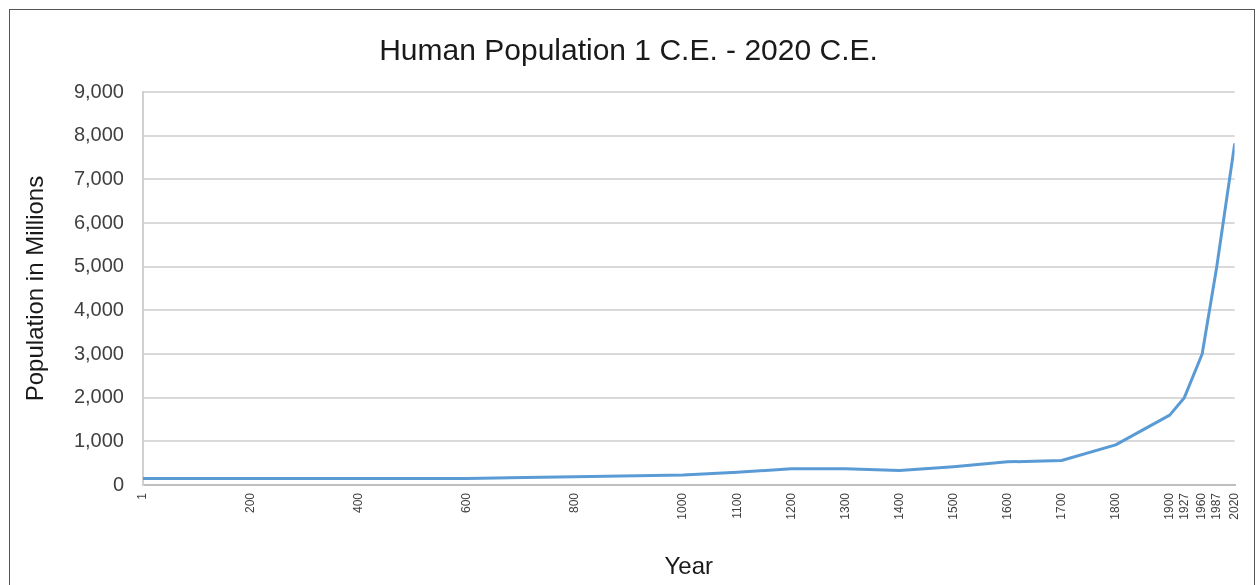 This screenshot has width=1257, height=585. I want to click on x-tick-label: 1700, so click(1060, 506).